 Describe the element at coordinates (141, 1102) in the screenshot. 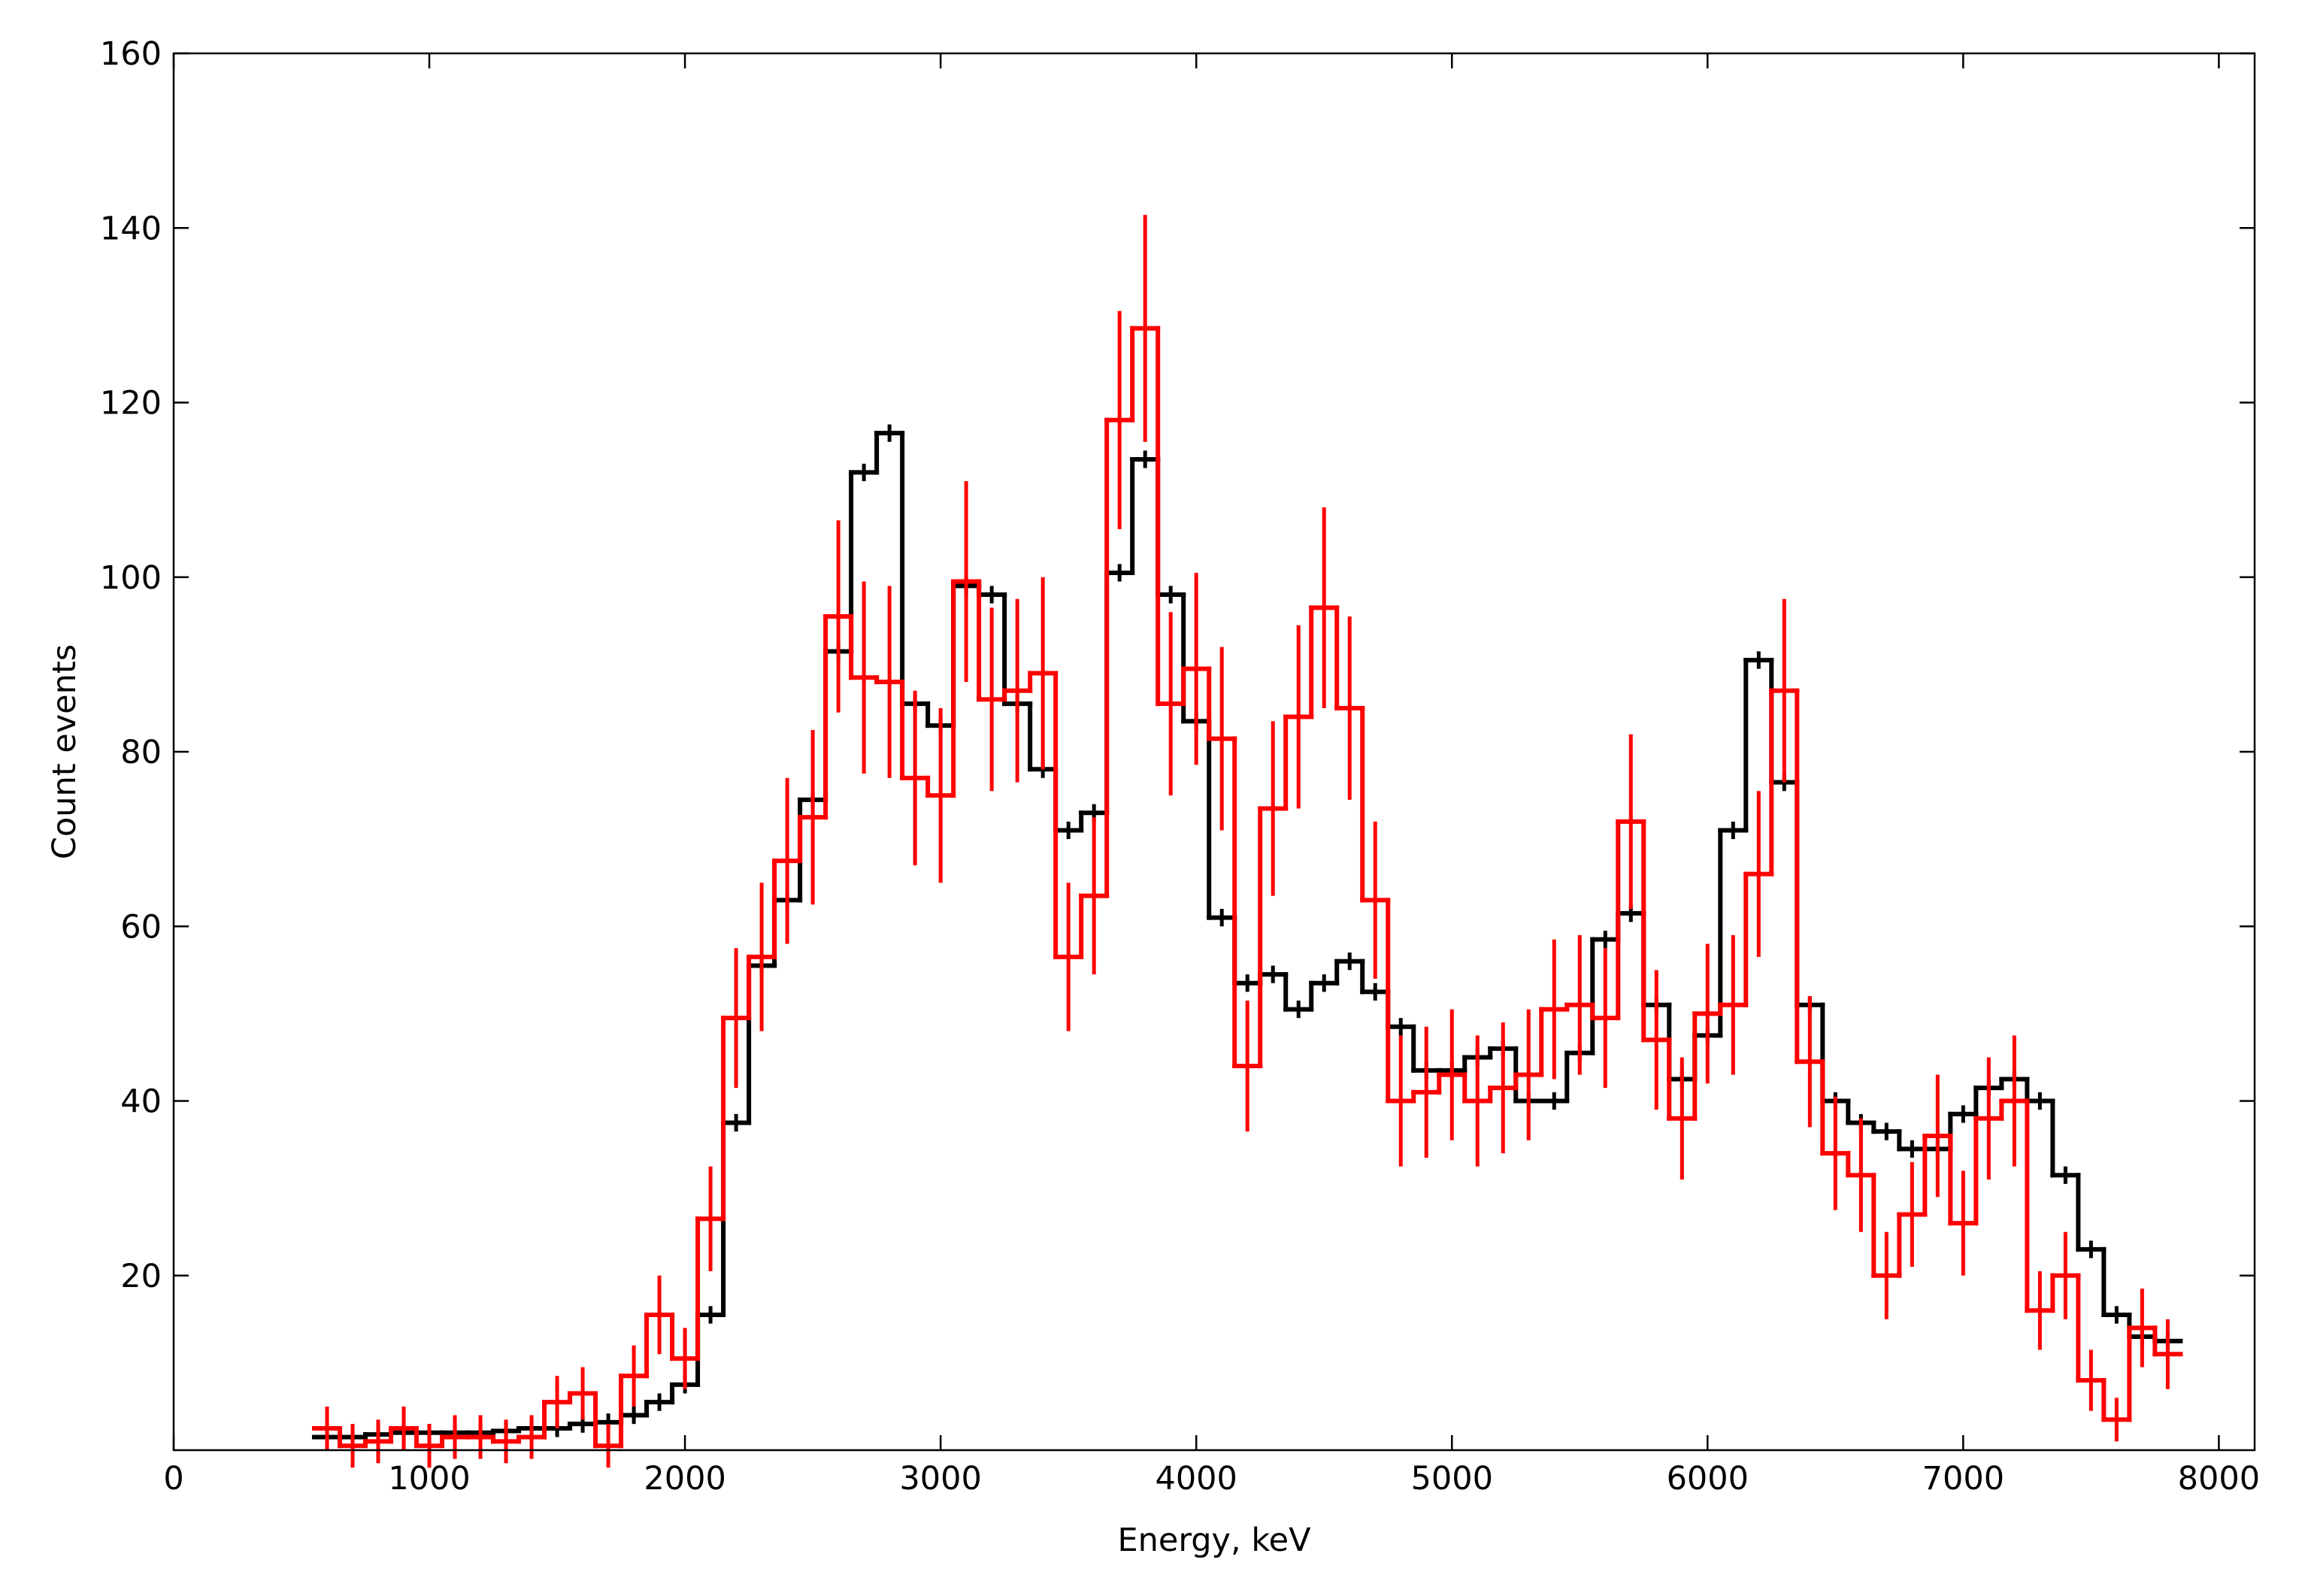

I see `y-tick-label: 40` at that location.